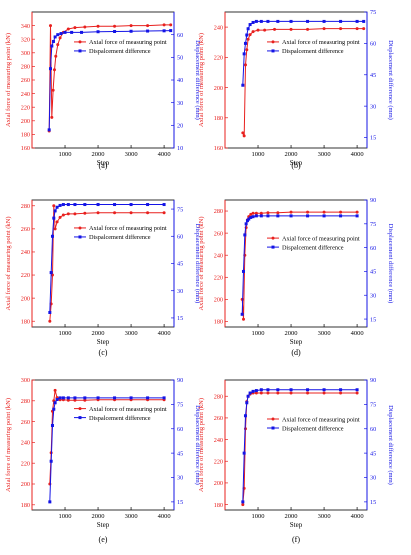  Describe the element at coordinates (25, 53) in the screenshot. I see `y-tick-label: 300` at that location.